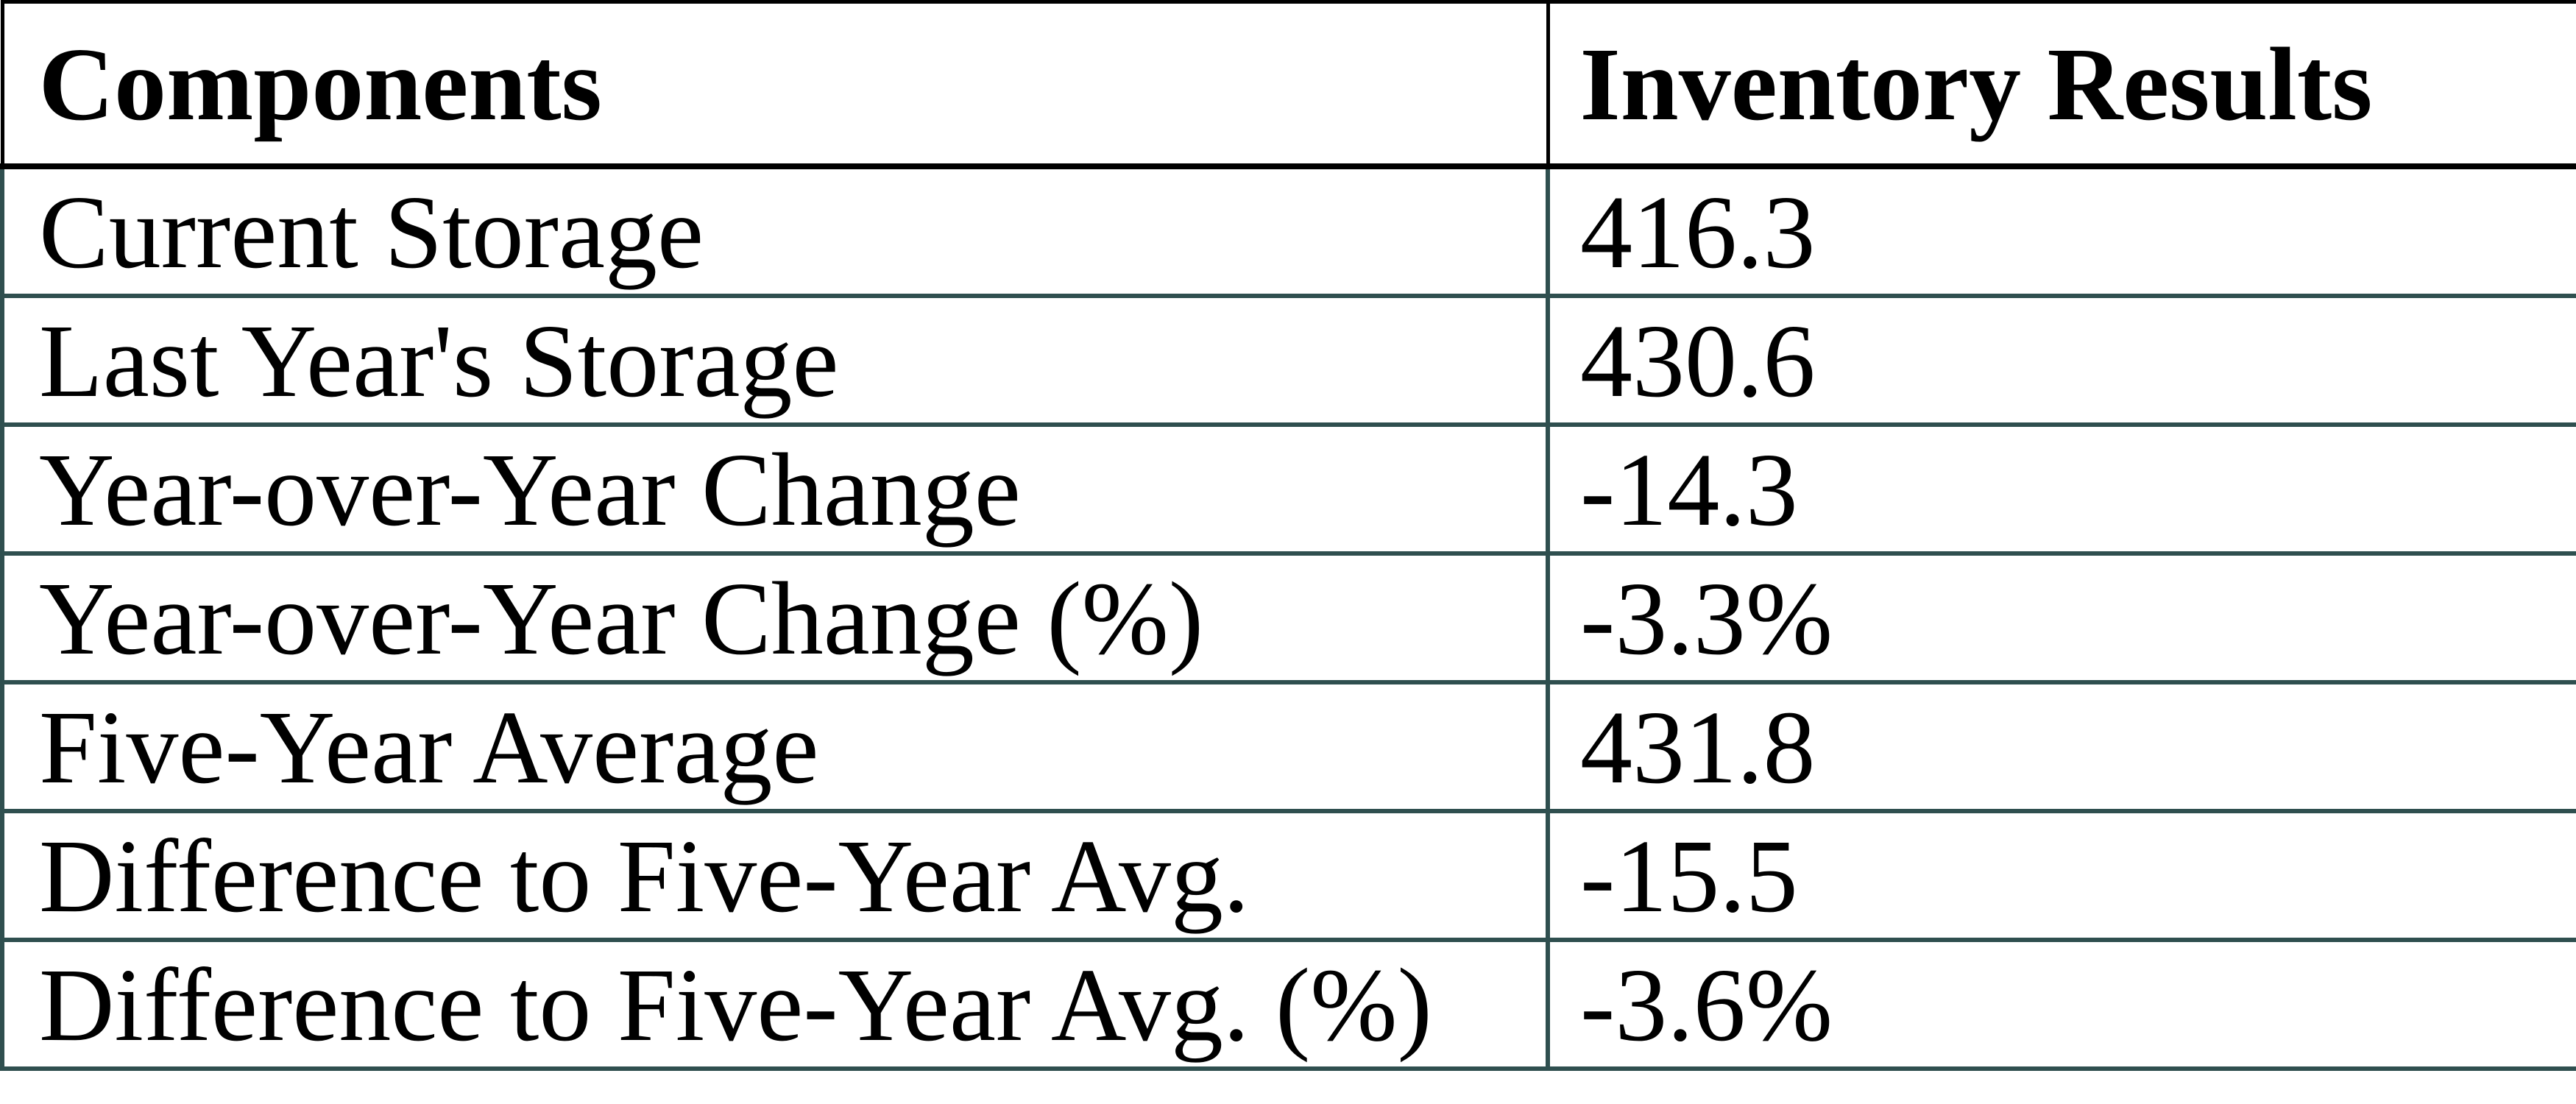 This screenshot has width=2576, height=1104. Describe the element at coordinates (775, 360) in the screenshot. I see `component-cell: Last Year's Storage` at that location.